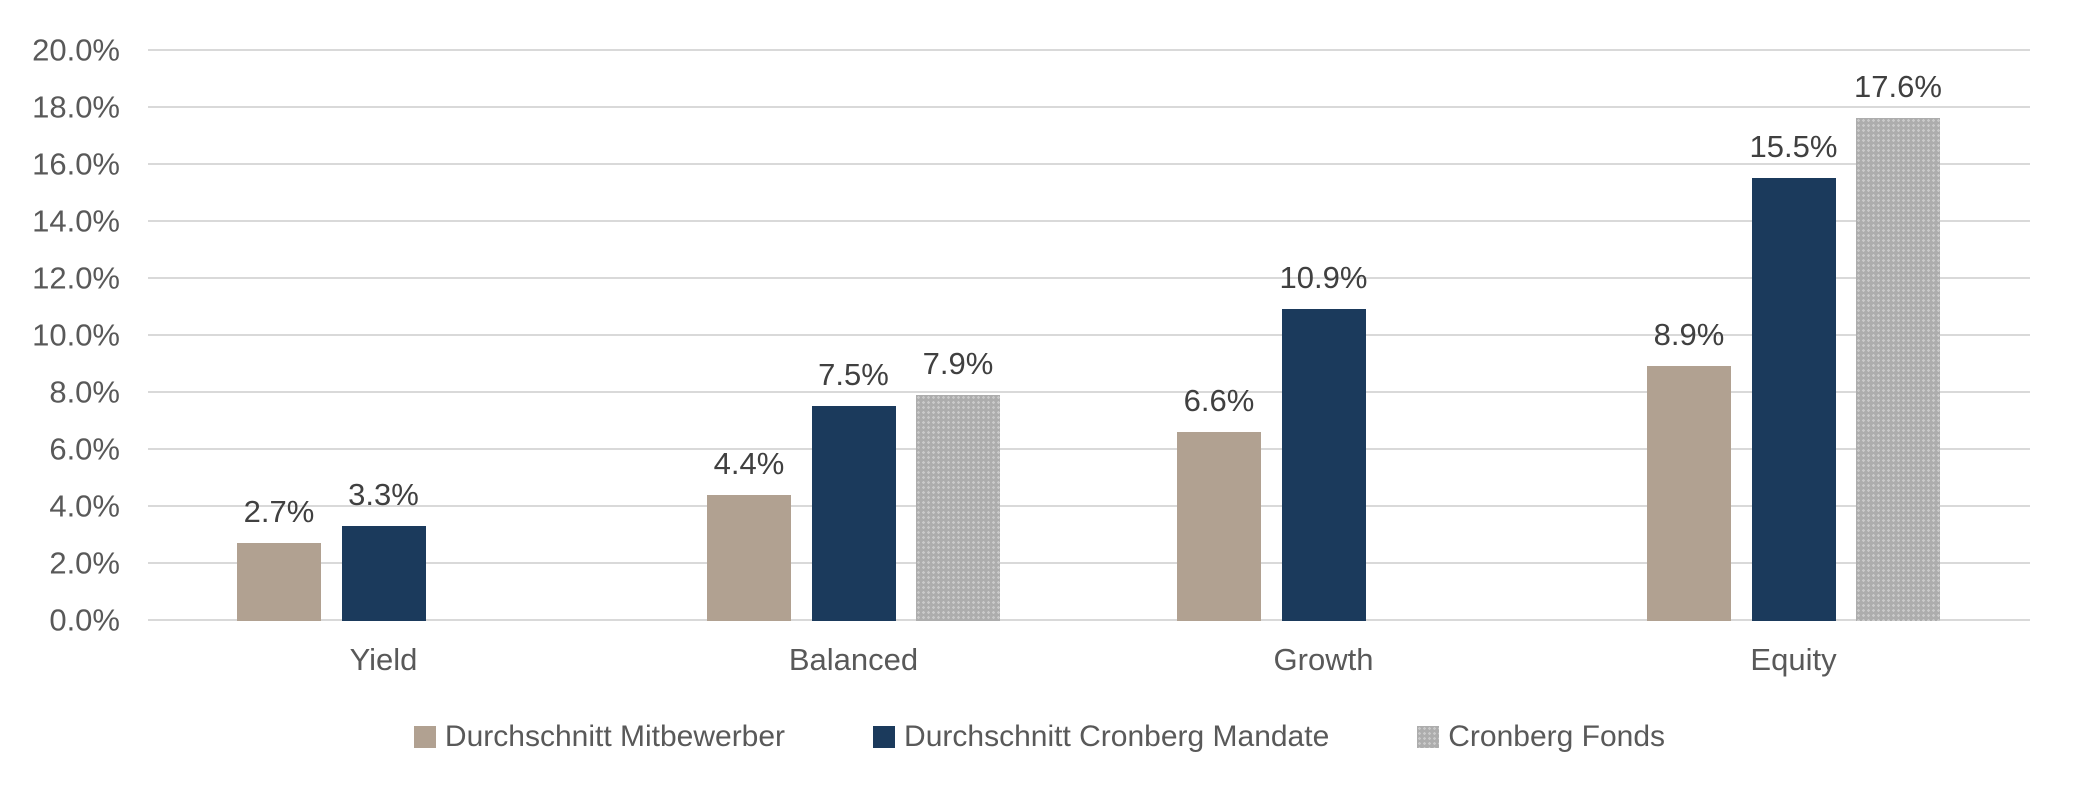 The image size is (2079, 797). What do you see at coordinates (76, 335) in the screenshot?
I see `y-axis-tick-label: 10.0%` at bounding box center [76, 335].